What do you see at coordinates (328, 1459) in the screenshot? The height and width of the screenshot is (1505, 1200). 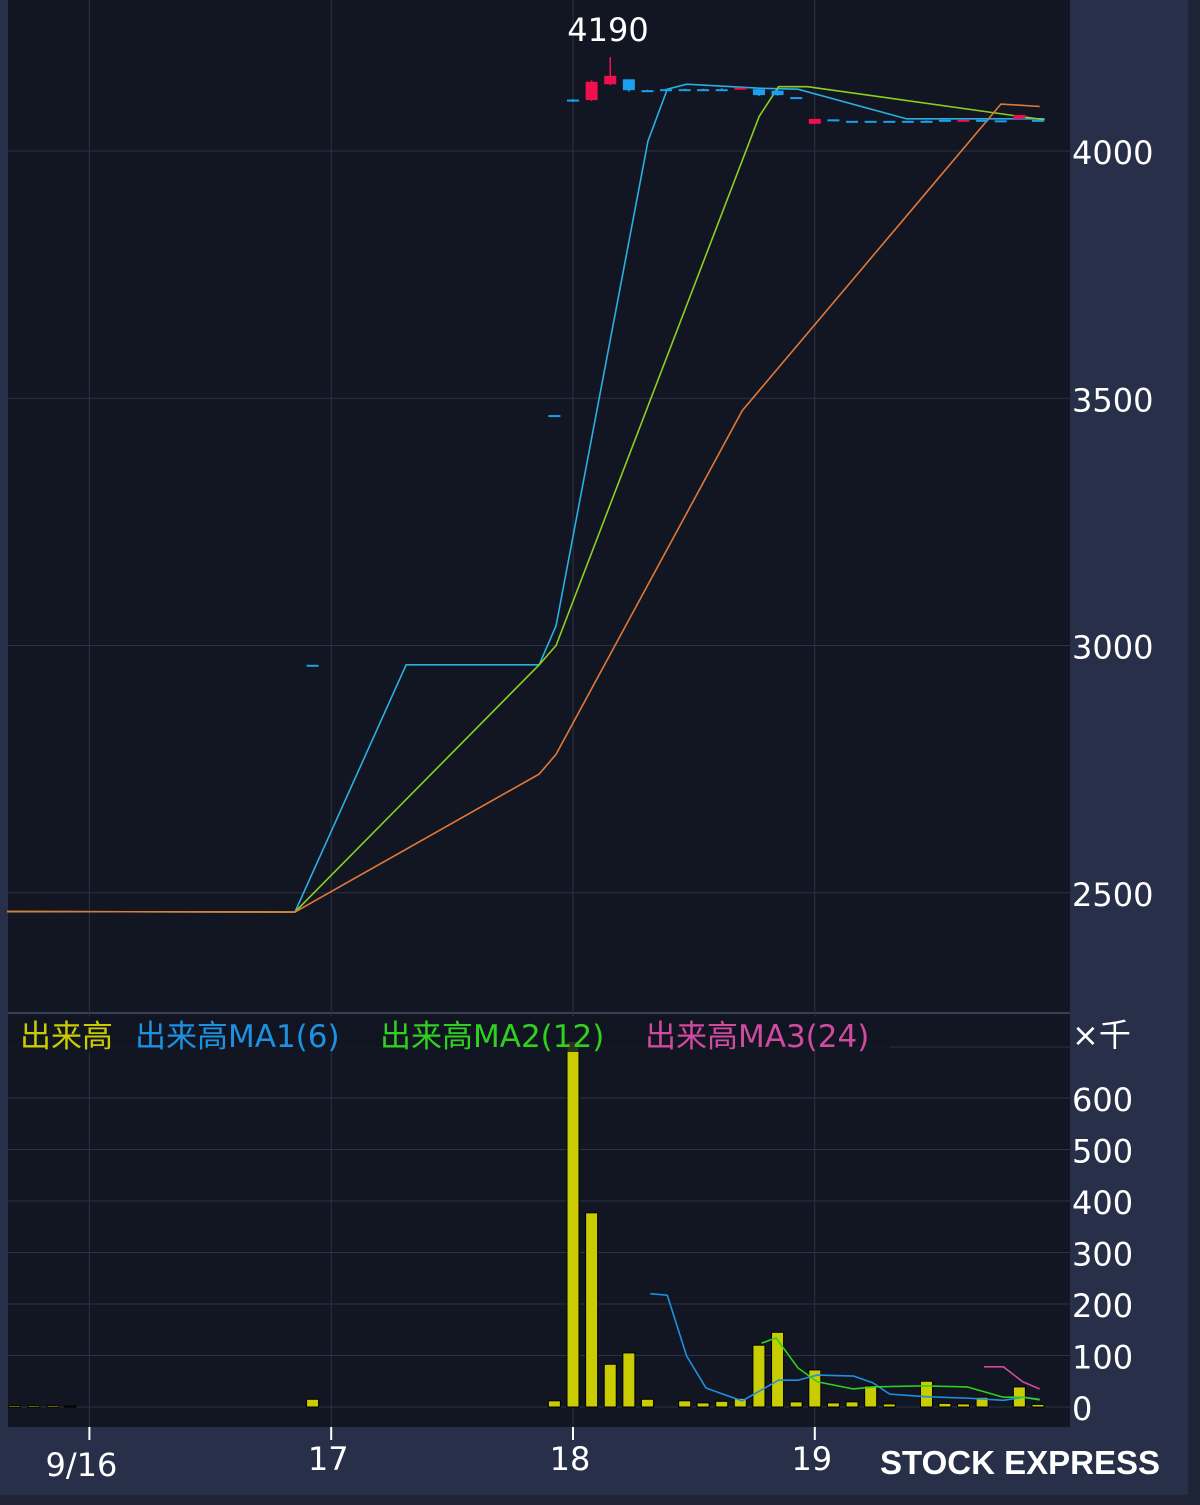 I see `date-tick-label: 17` at bounding box center [328, 1459].